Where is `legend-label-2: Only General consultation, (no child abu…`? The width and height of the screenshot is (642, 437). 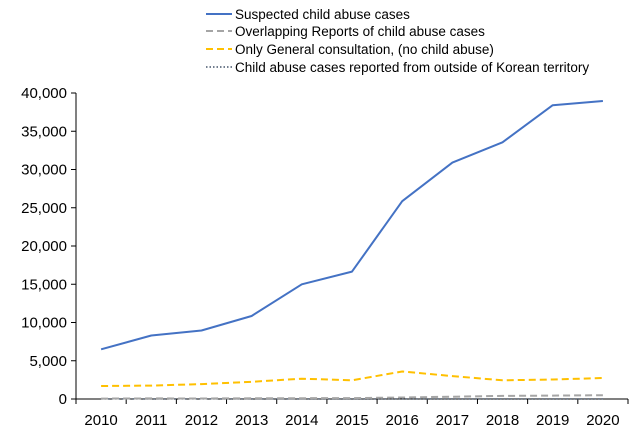 legend-label-2: Only General consultation, (no child abu… is located at coordinates (364, 49).